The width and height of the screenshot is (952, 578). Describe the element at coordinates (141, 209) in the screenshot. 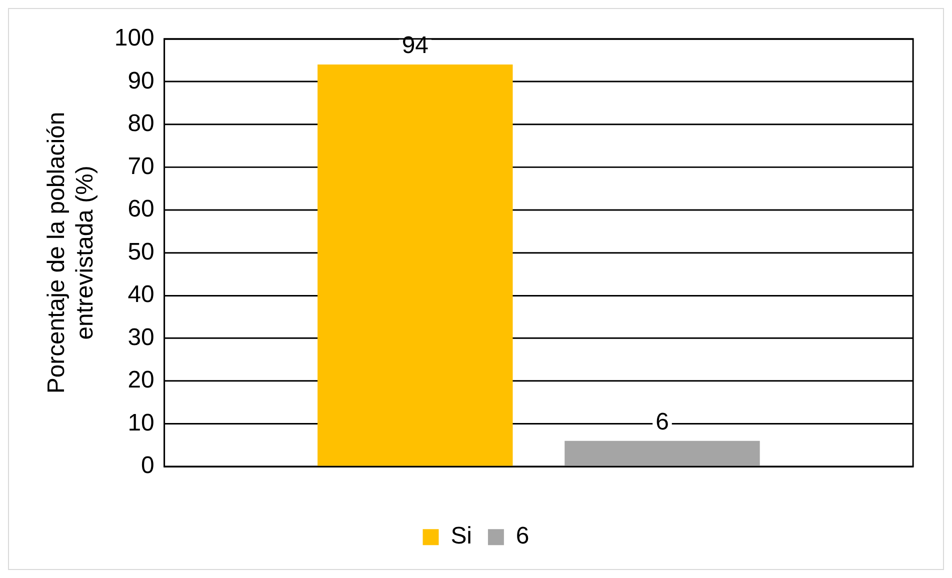

I see `y-tick-label: 60` at that location.